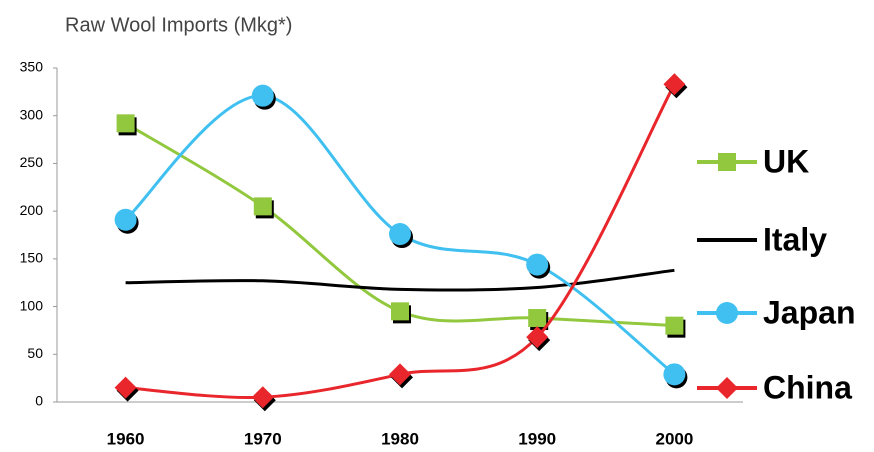  Describe the element at coordinates (178, 25) in the screenshot. I see `chart-title: Raw Wool Imports (Mkg*)` at that location.